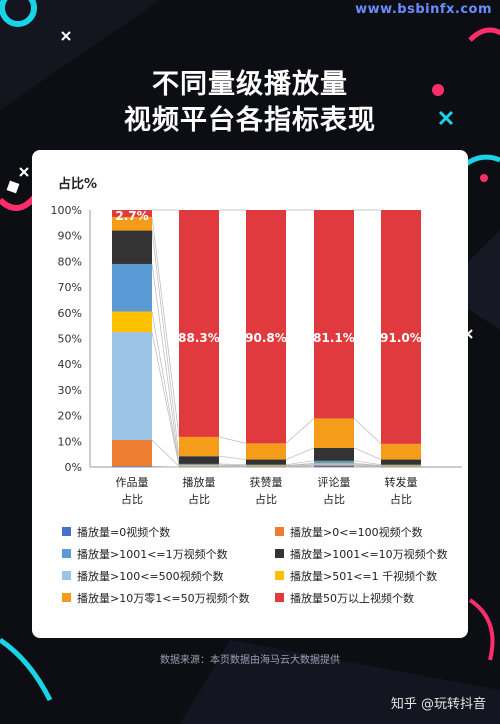  What do you see at coordinates (73, 467) in the screenshot?
I see `y-tick-label: 0%` at bounding box center [73, 467].